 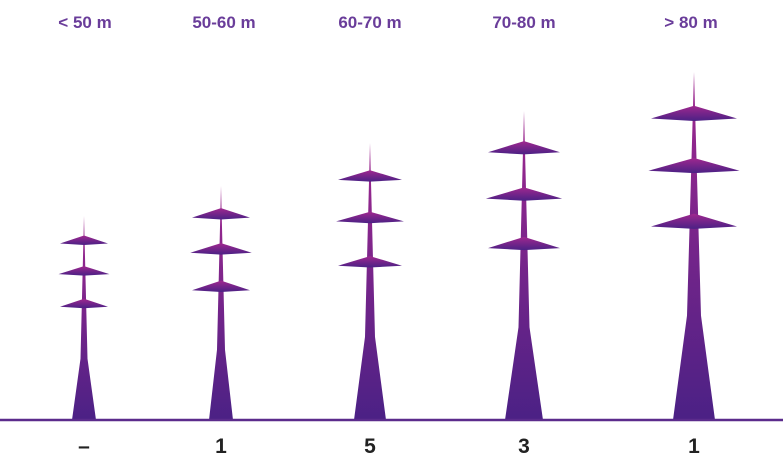 I want to click on count-label: 5, so click(x=370, y=446).